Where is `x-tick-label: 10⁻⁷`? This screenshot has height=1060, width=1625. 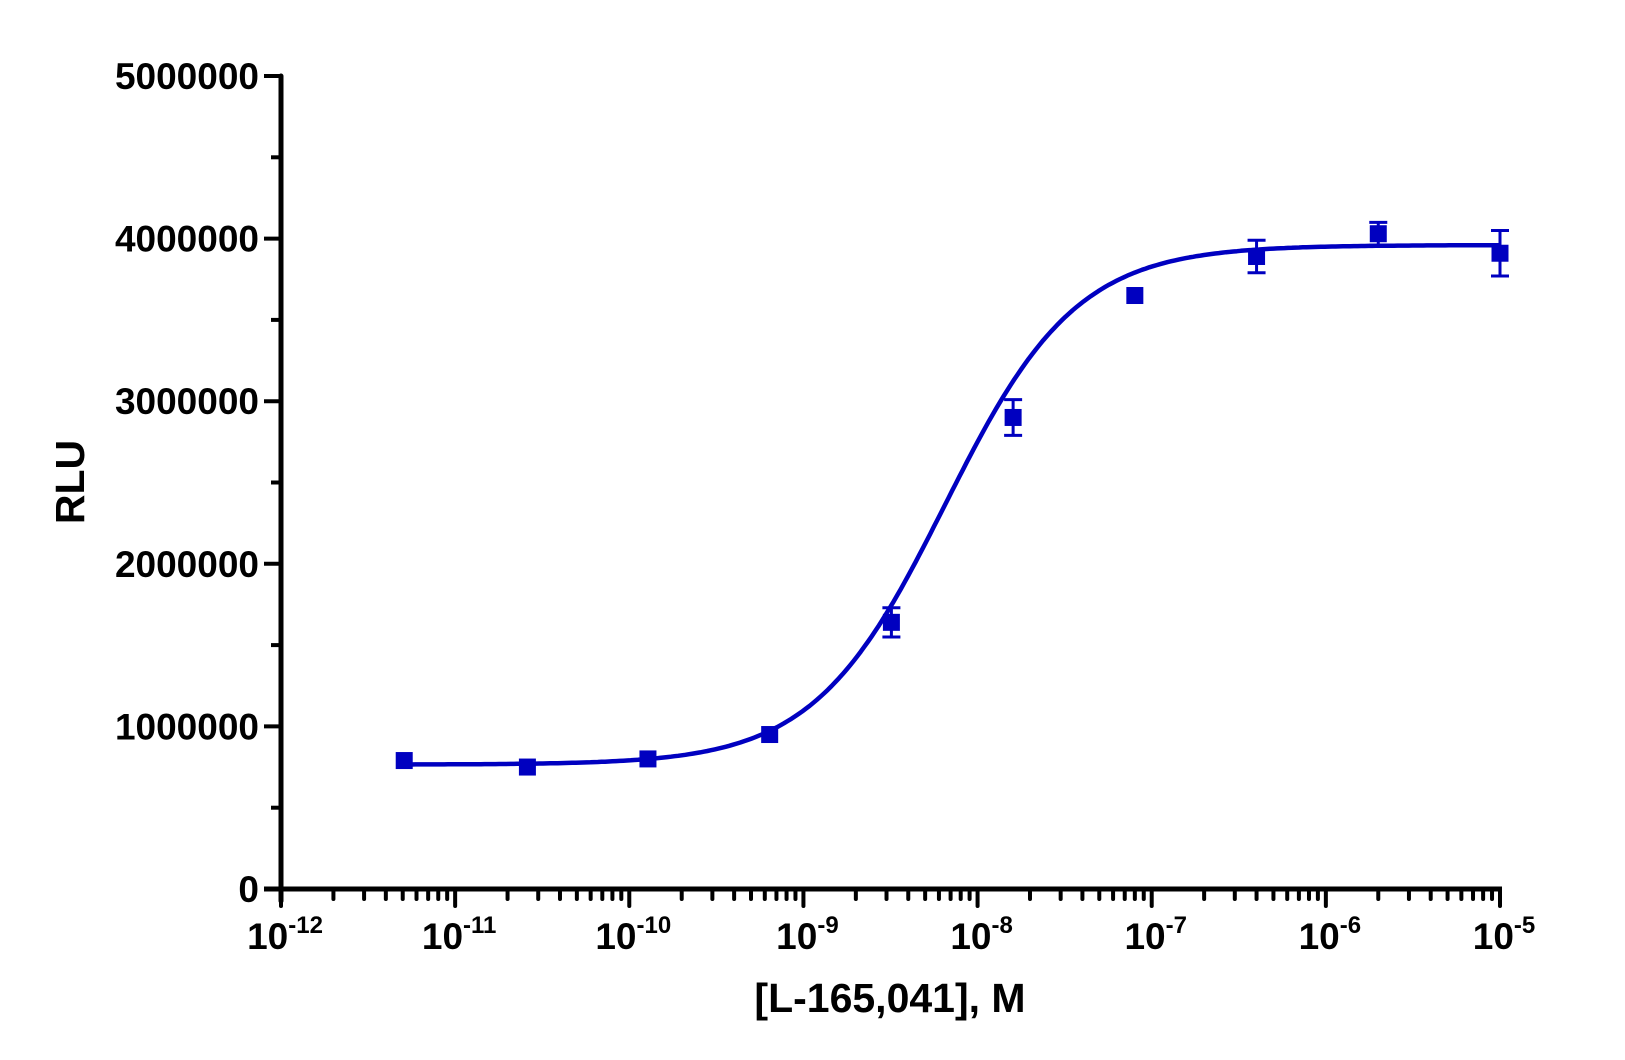 x-tick-label: 10⁻⁷ is located at coordinates (1155, 934).